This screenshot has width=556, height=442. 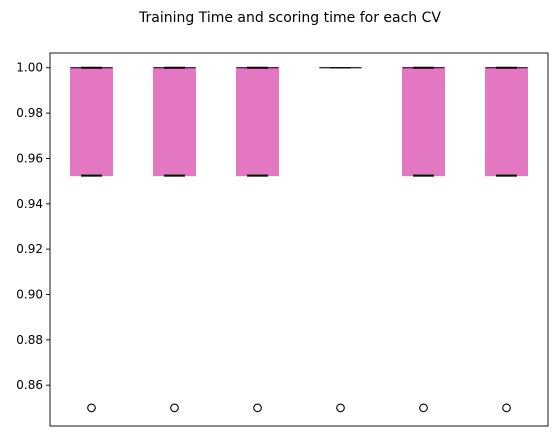 I want to click on y-tick-label: 0.96, so click(x=29, y=158).